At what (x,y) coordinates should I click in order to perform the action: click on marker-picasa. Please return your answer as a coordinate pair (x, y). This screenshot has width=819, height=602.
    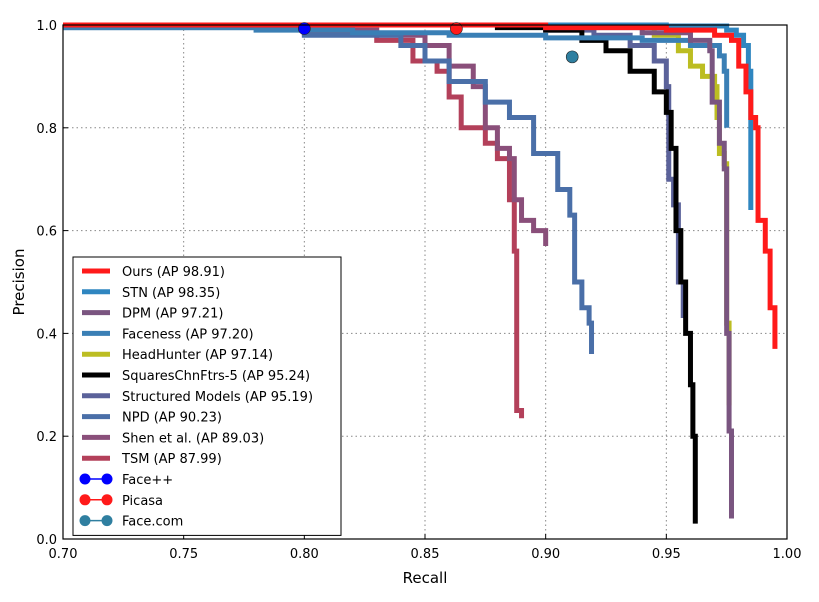
    Looking at the image, I should click on (456, 28).